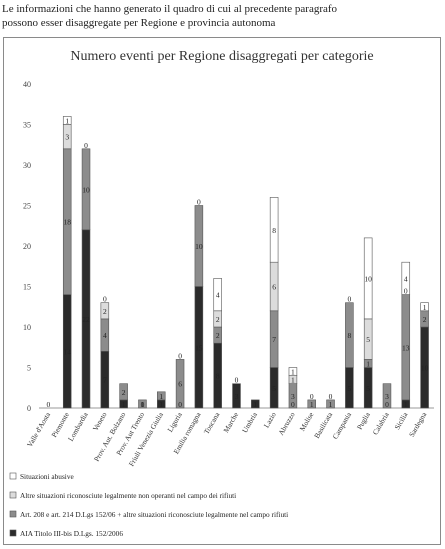 The width and height of the screenshot is (445, 549). I want to click on y-tick-label: 20, so click(27, 246).